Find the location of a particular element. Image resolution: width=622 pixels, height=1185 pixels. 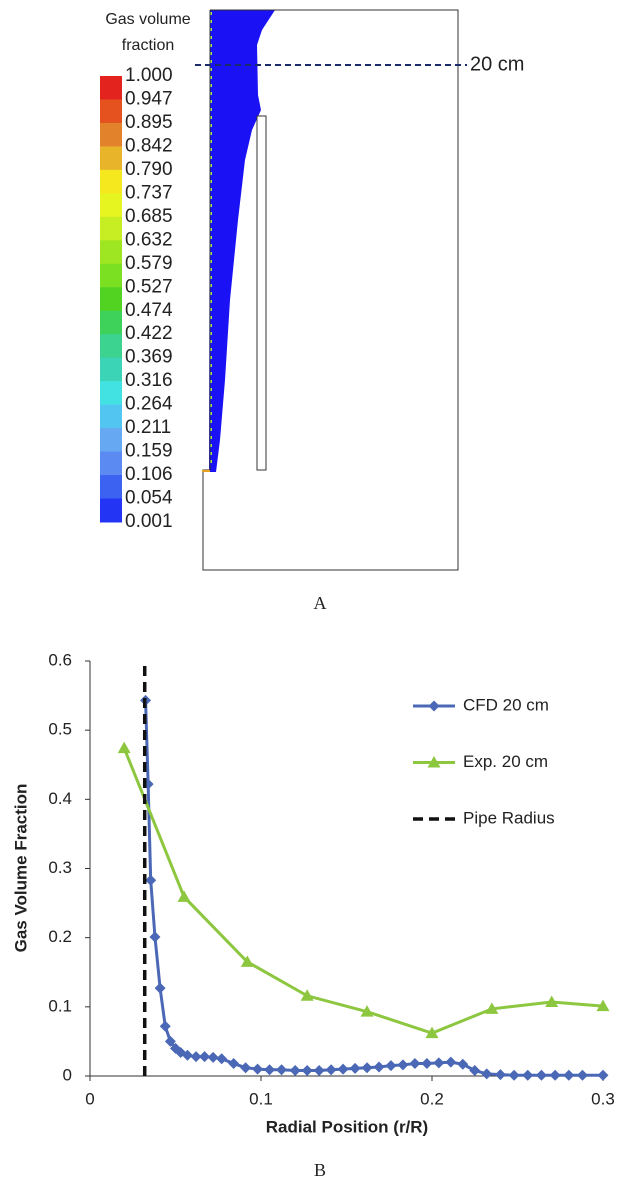

legend-label: CFD 20 cm is located at coordinates (506, 704).